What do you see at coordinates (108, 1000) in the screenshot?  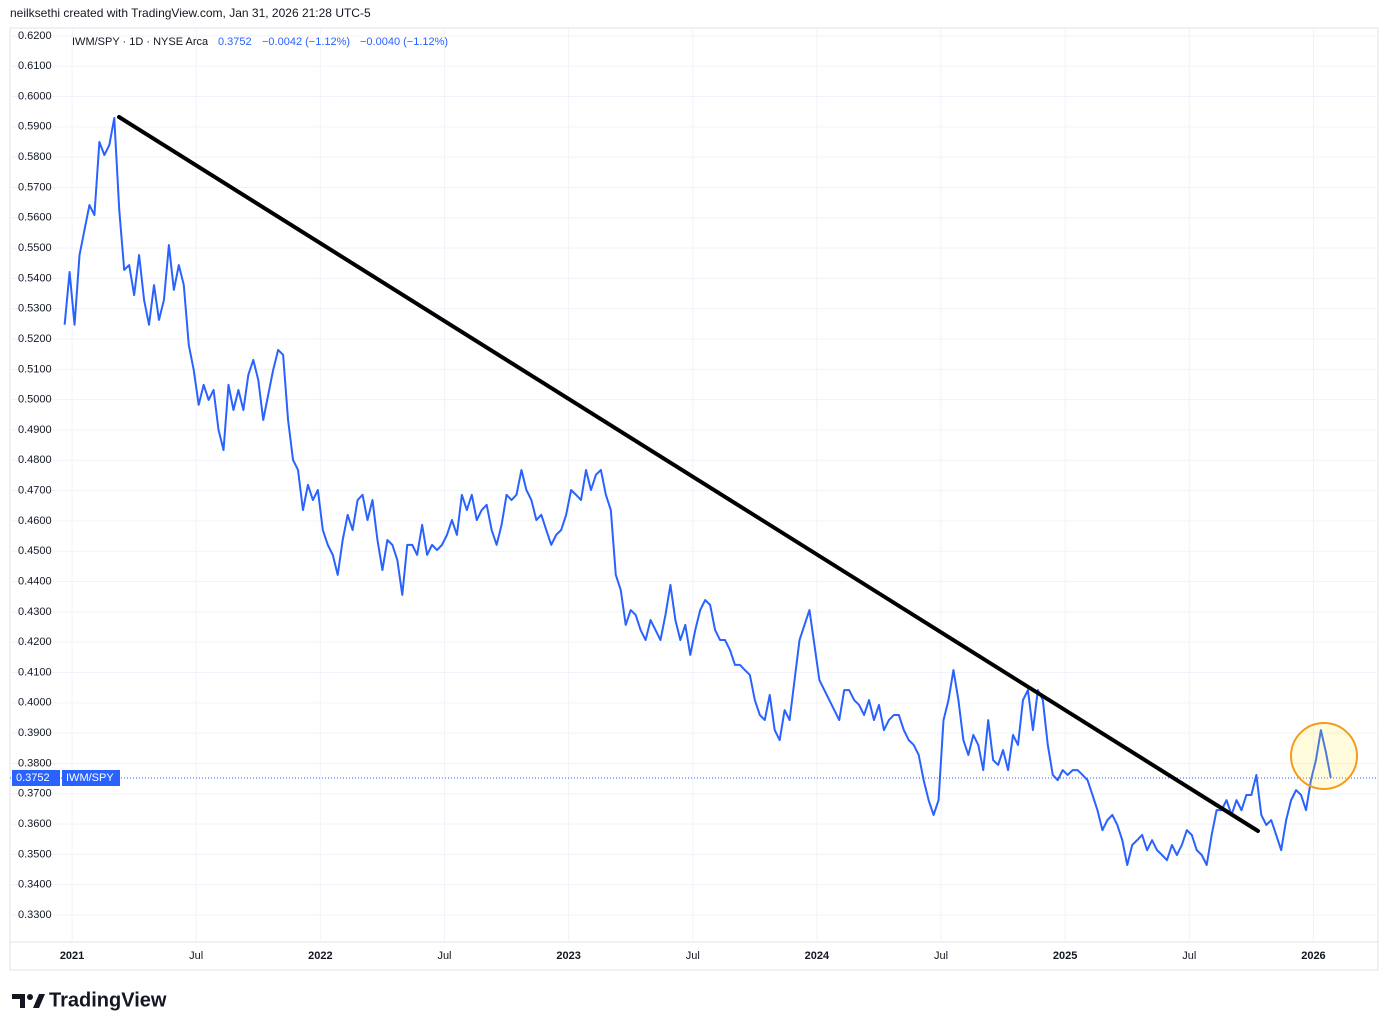 I see `brand: TradingView` at bounding box center [108, 1000].